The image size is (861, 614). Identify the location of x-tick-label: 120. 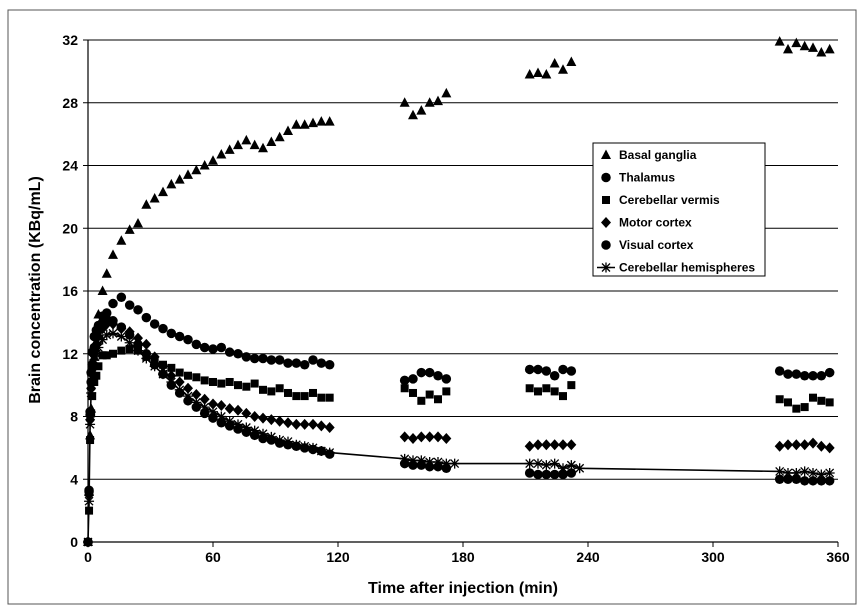
(338, 557).